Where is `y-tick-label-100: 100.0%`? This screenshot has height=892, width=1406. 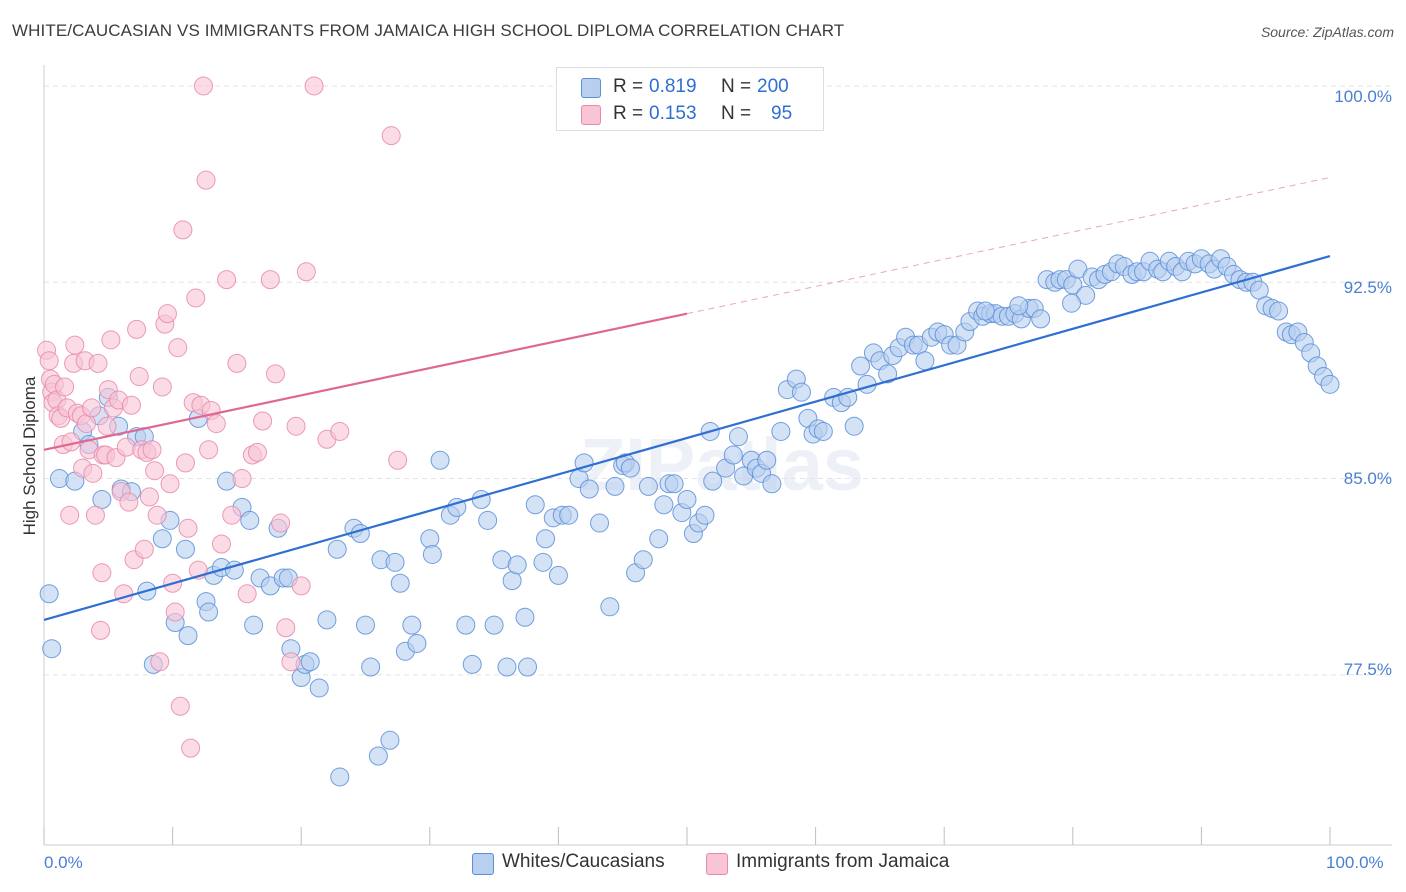 y-tick-label-100: 100.0% is located at coordinates (1363, 96).